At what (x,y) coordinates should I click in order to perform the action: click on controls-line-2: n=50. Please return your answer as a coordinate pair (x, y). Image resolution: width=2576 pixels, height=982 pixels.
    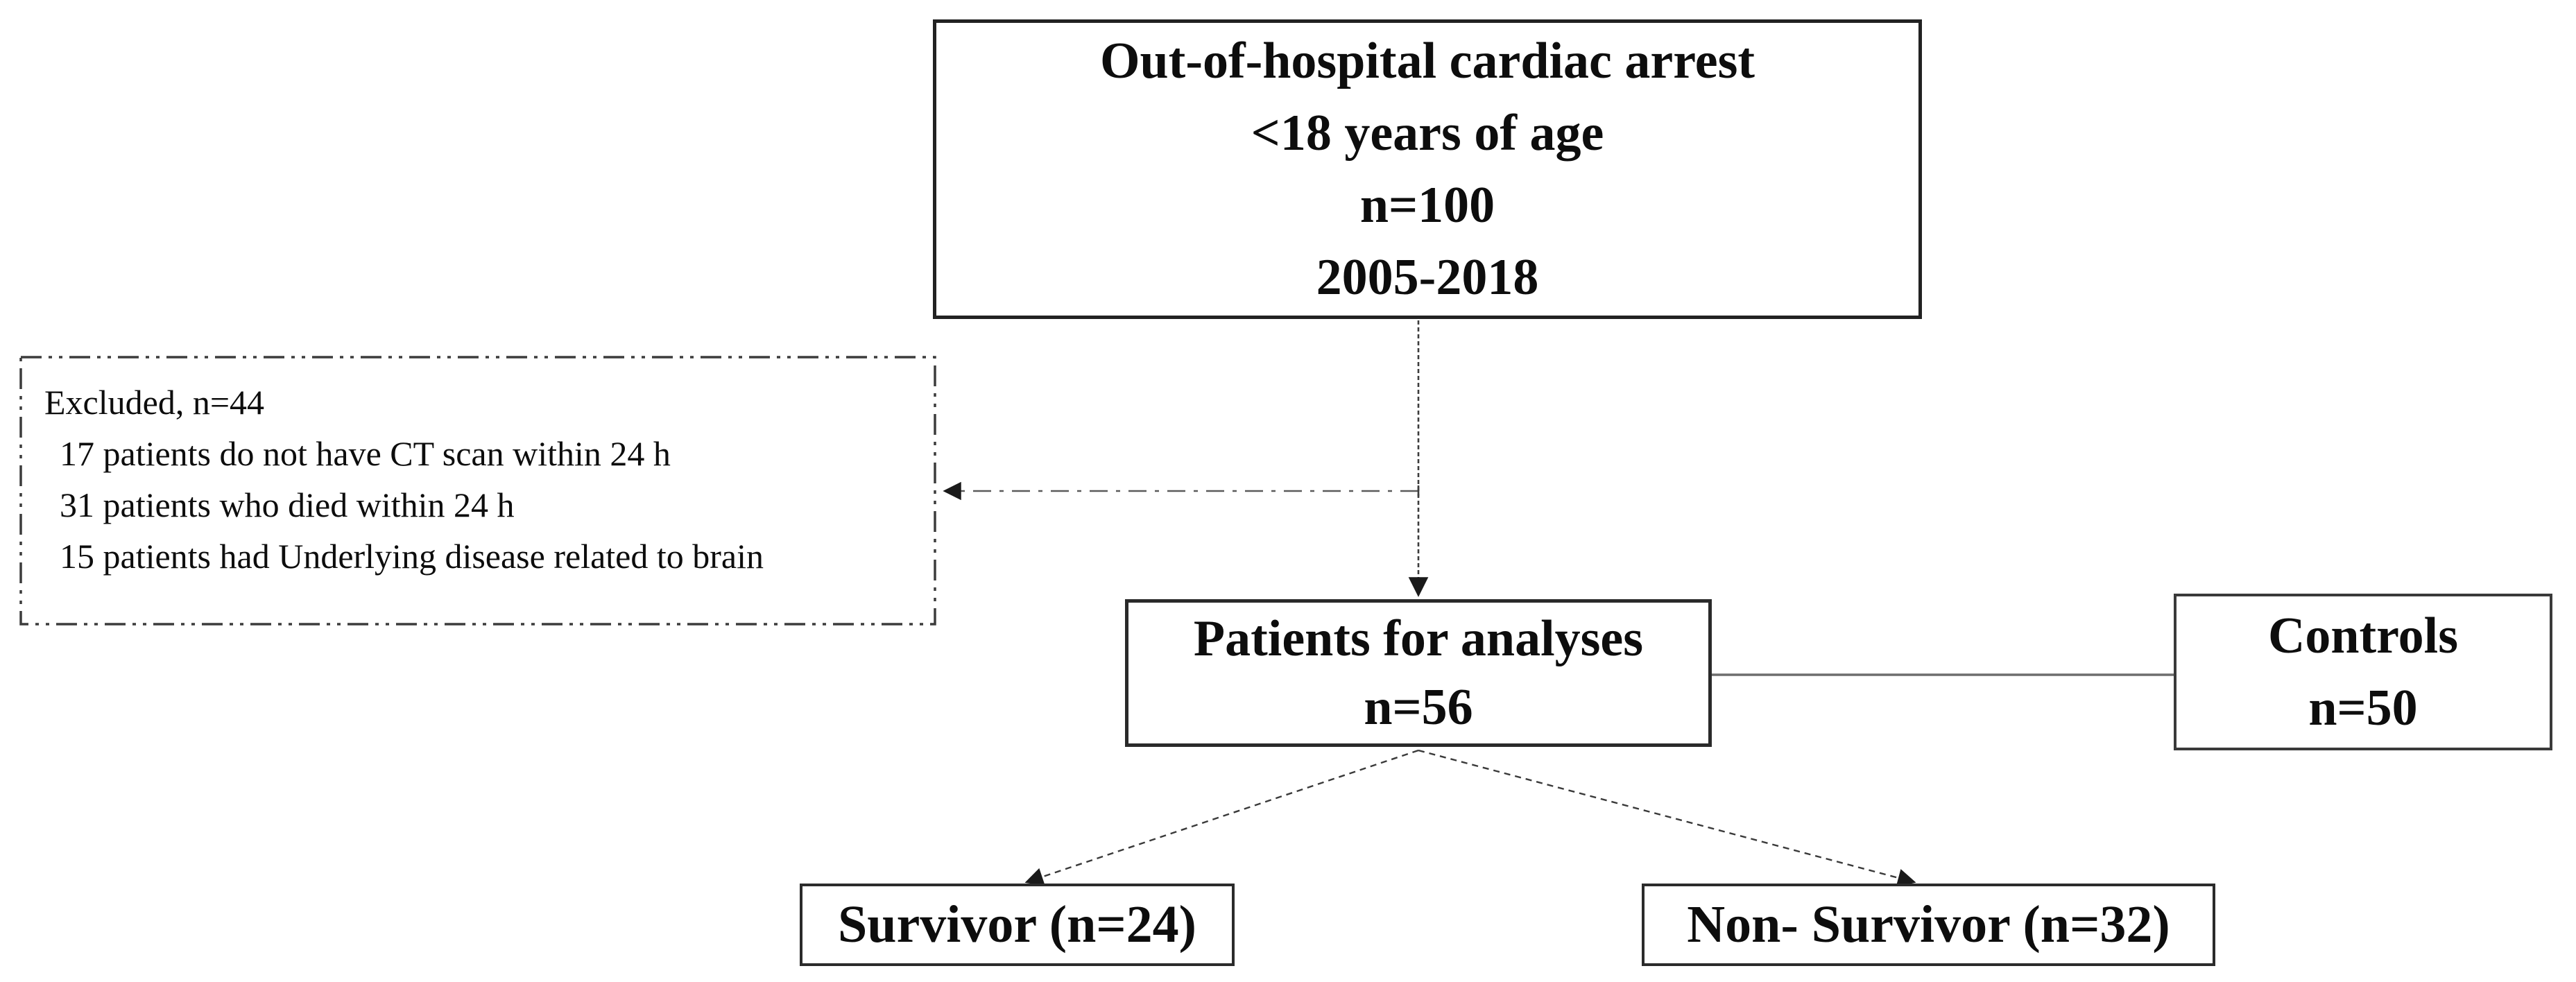
    Looking at the image, I should click on (2363, 708).